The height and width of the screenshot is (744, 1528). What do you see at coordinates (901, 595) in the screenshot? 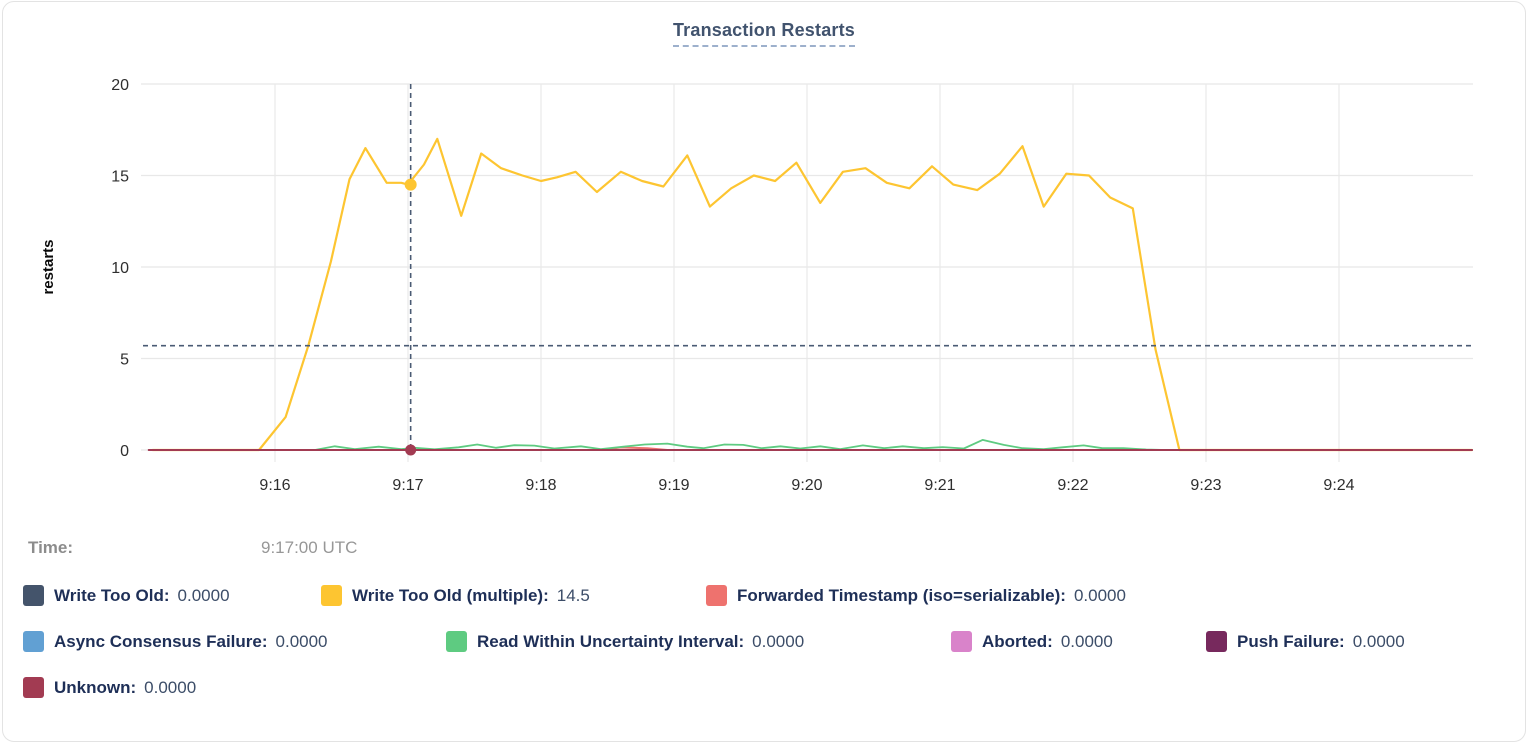
I see `legend-label: Forwarded Timestamp (iso=serializable):` at bounding box center [901, 595].